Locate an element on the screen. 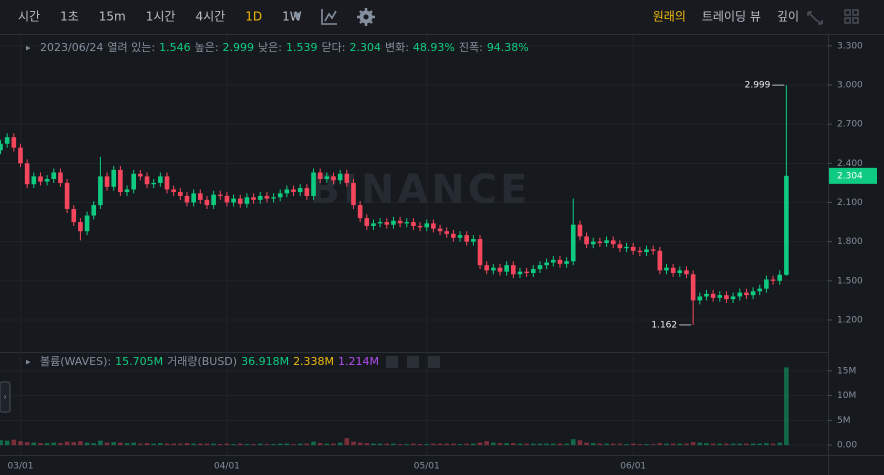  high-marker: 2.999 is located at coordinates (758, 86).